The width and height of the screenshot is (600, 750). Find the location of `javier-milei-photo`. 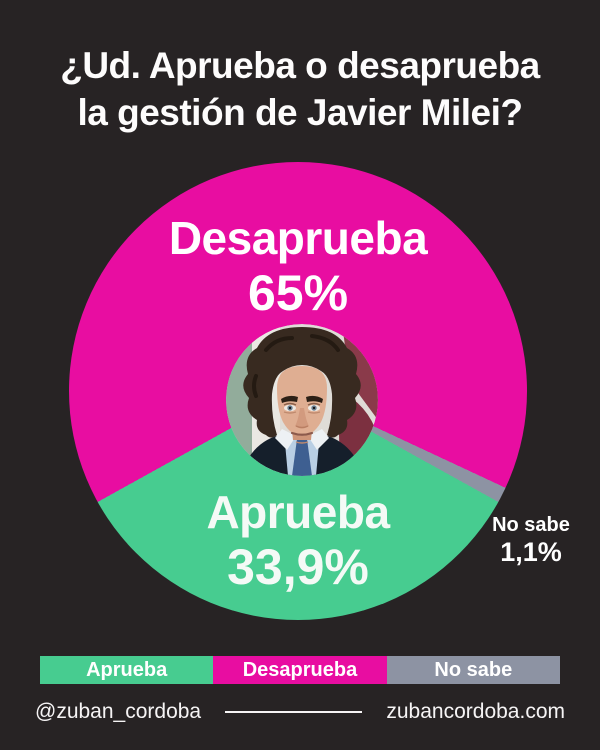

javier-milei-photo is located at coordinates (302, 400).